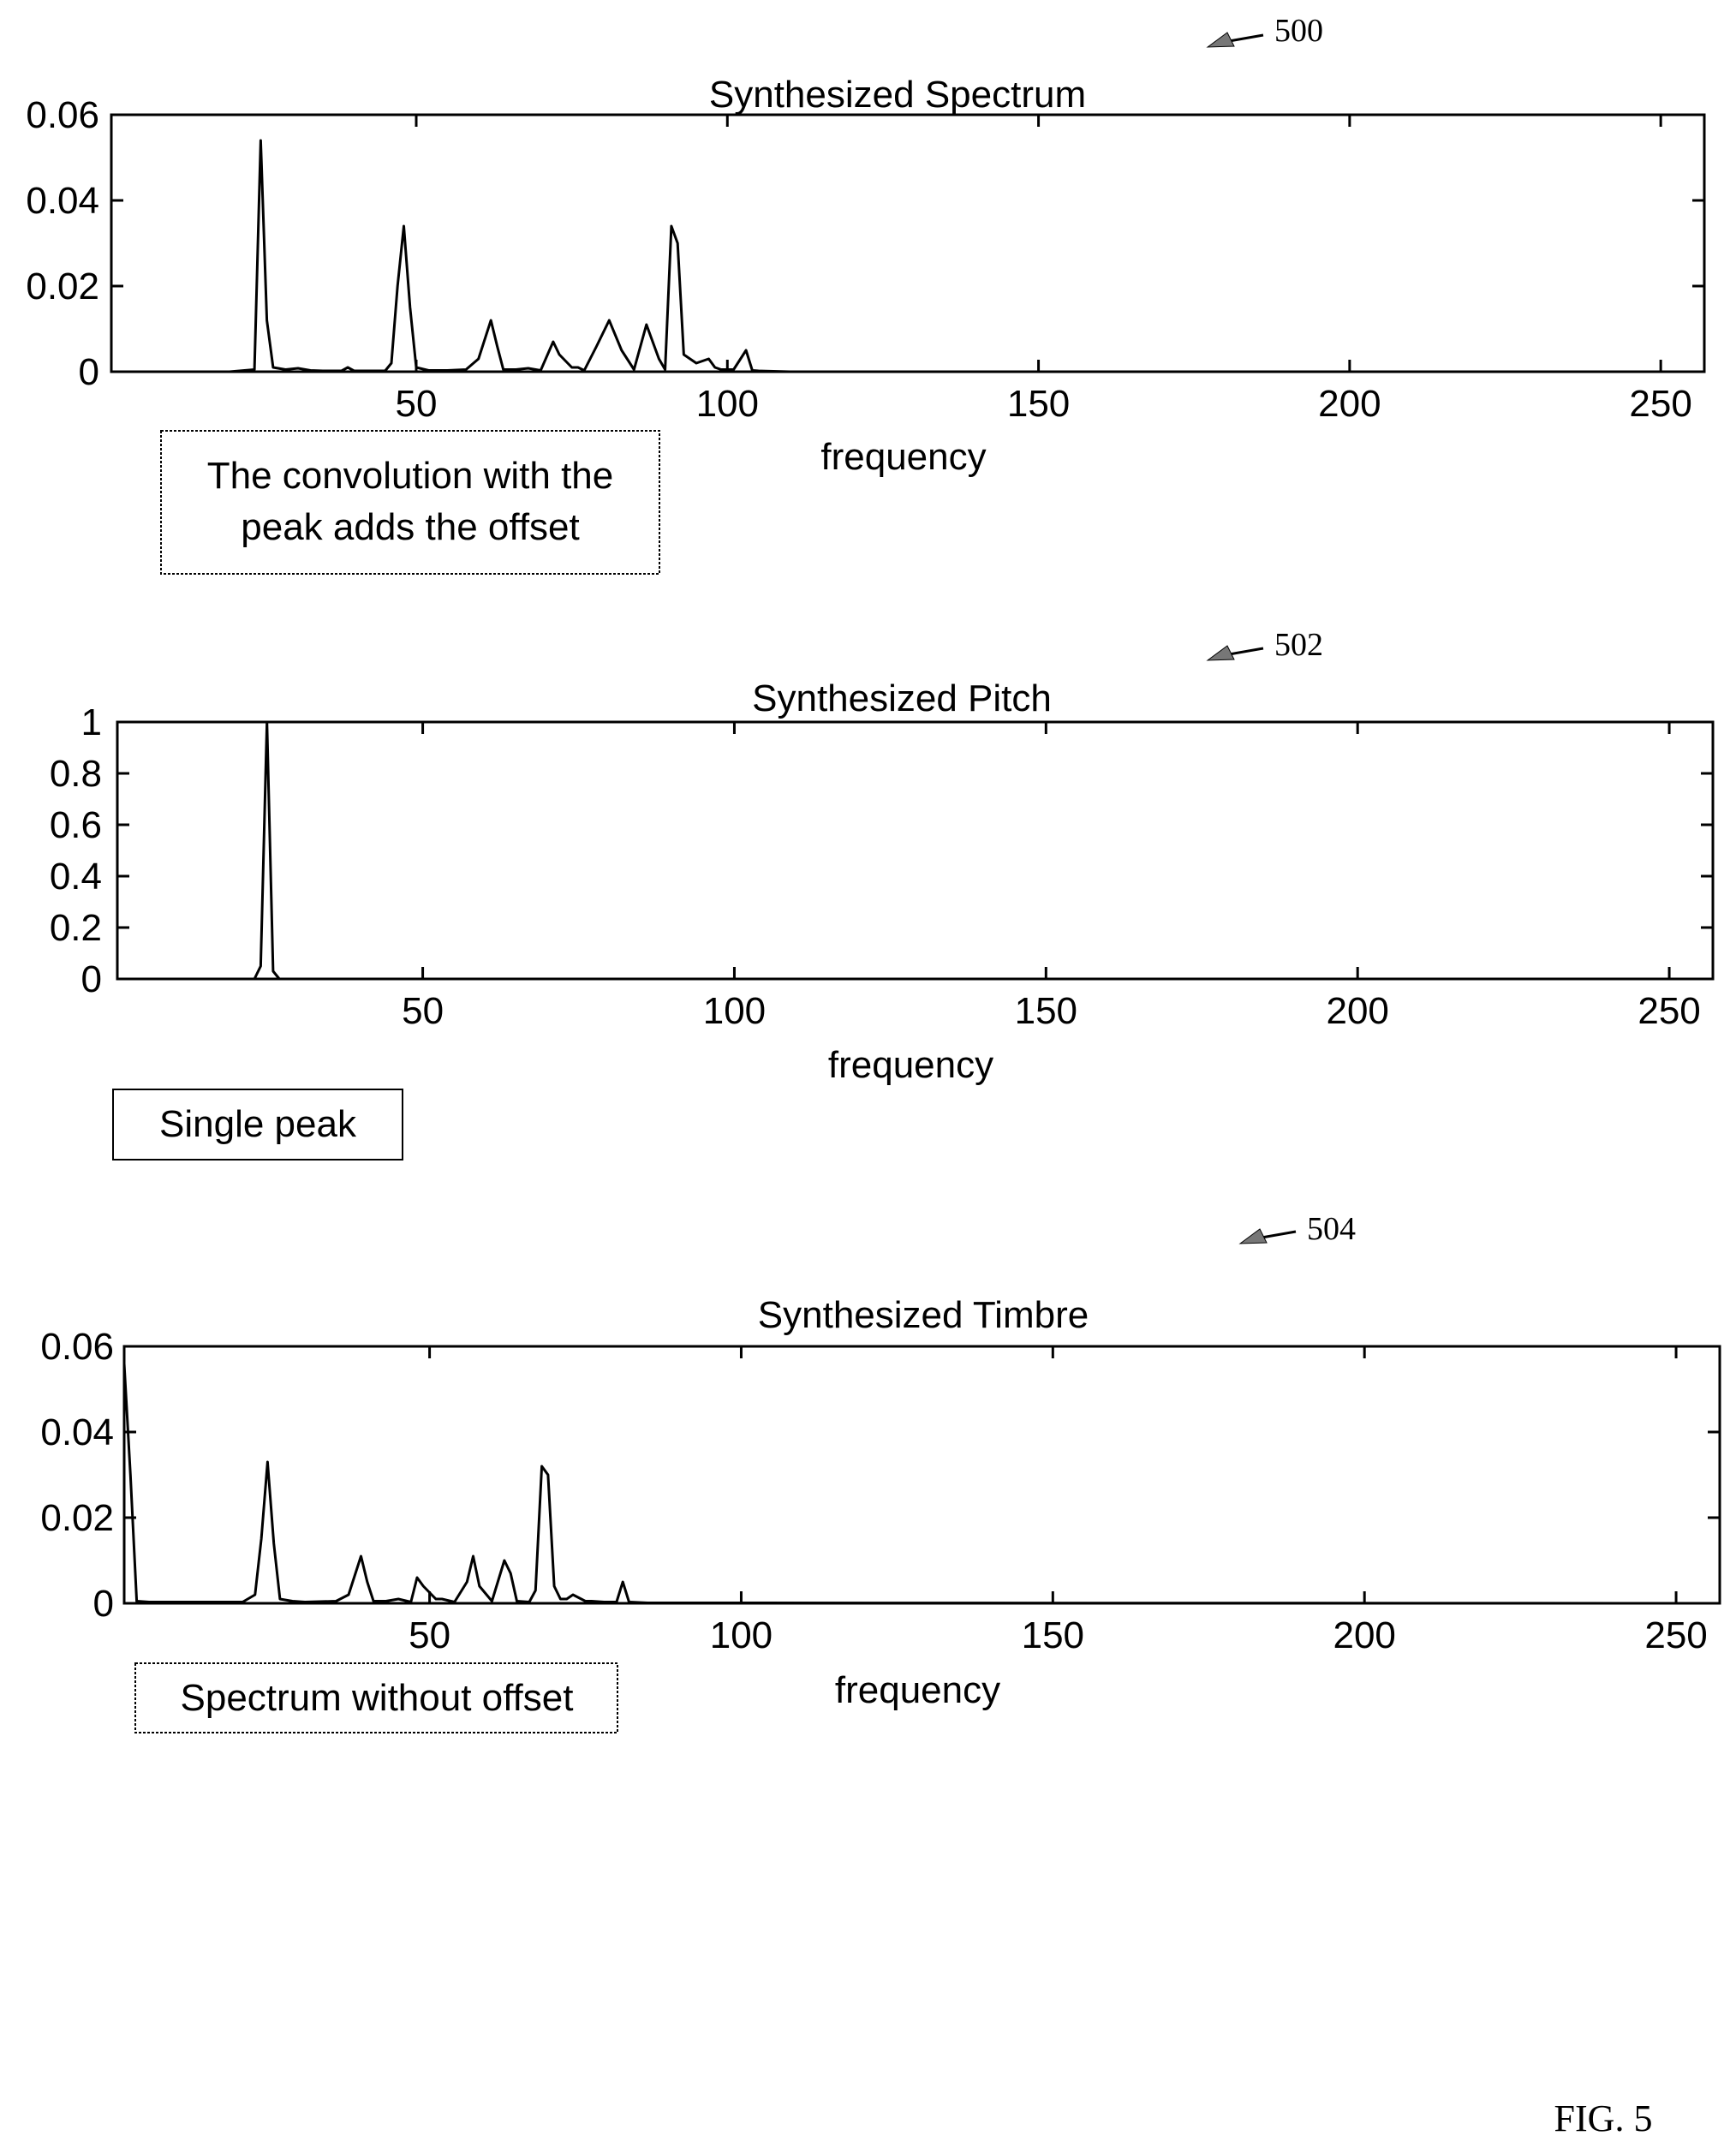 The width and height of the screenshot is (1736, 2148). What do you see at coordinates (1297, 1229) in the screenshot?
I see `reference-arrow-504: 504` at bounding box center [1297, 1229].